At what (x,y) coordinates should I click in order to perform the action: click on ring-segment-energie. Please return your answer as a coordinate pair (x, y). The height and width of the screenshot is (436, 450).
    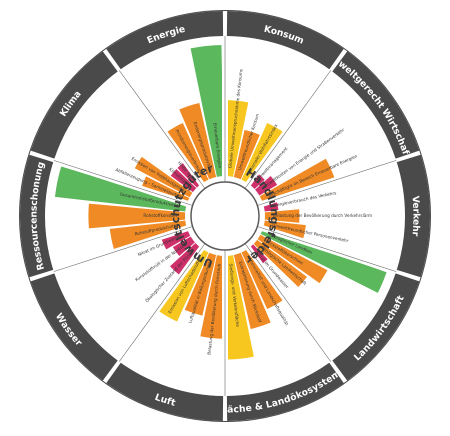
    Looking at the image, I should click on (165, 40).